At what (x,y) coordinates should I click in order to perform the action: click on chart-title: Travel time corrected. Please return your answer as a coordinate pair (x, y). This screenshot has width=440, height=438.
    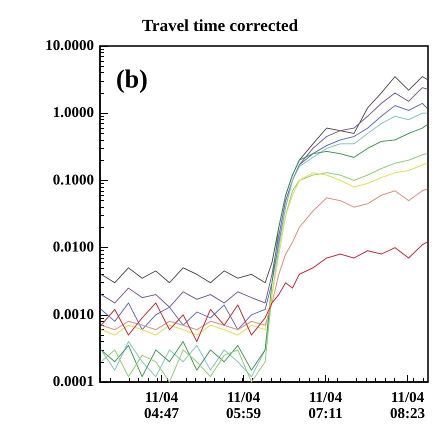
    Looking at the image, I should click on (220, 25).